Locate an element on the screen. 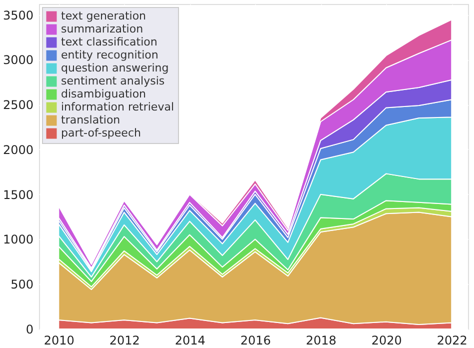  y-tick-label: 0 is located at coordinates (30, 329).